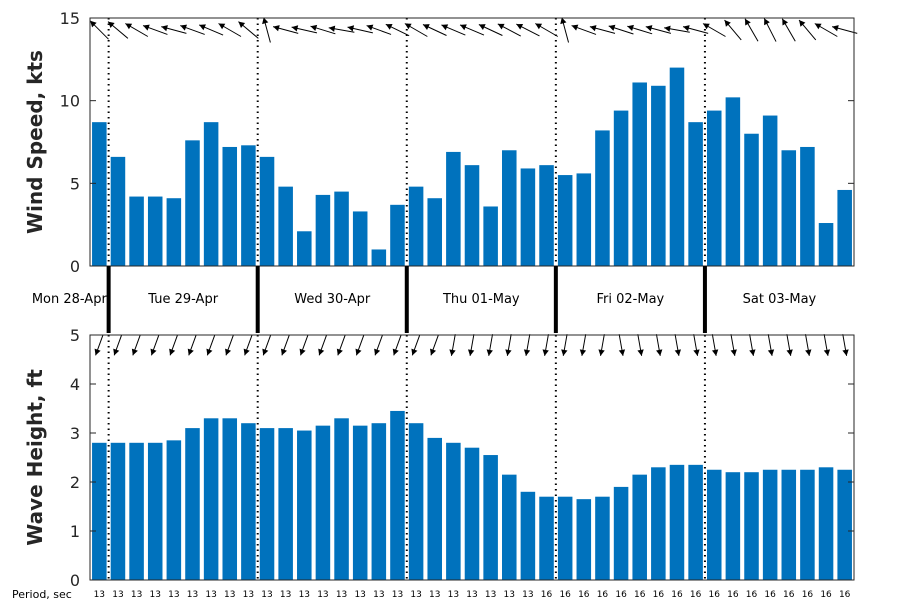  Describe the element at coordinates (70, 299) in the screenshot. I see `day-label: Mon 28-Apr` at that location.